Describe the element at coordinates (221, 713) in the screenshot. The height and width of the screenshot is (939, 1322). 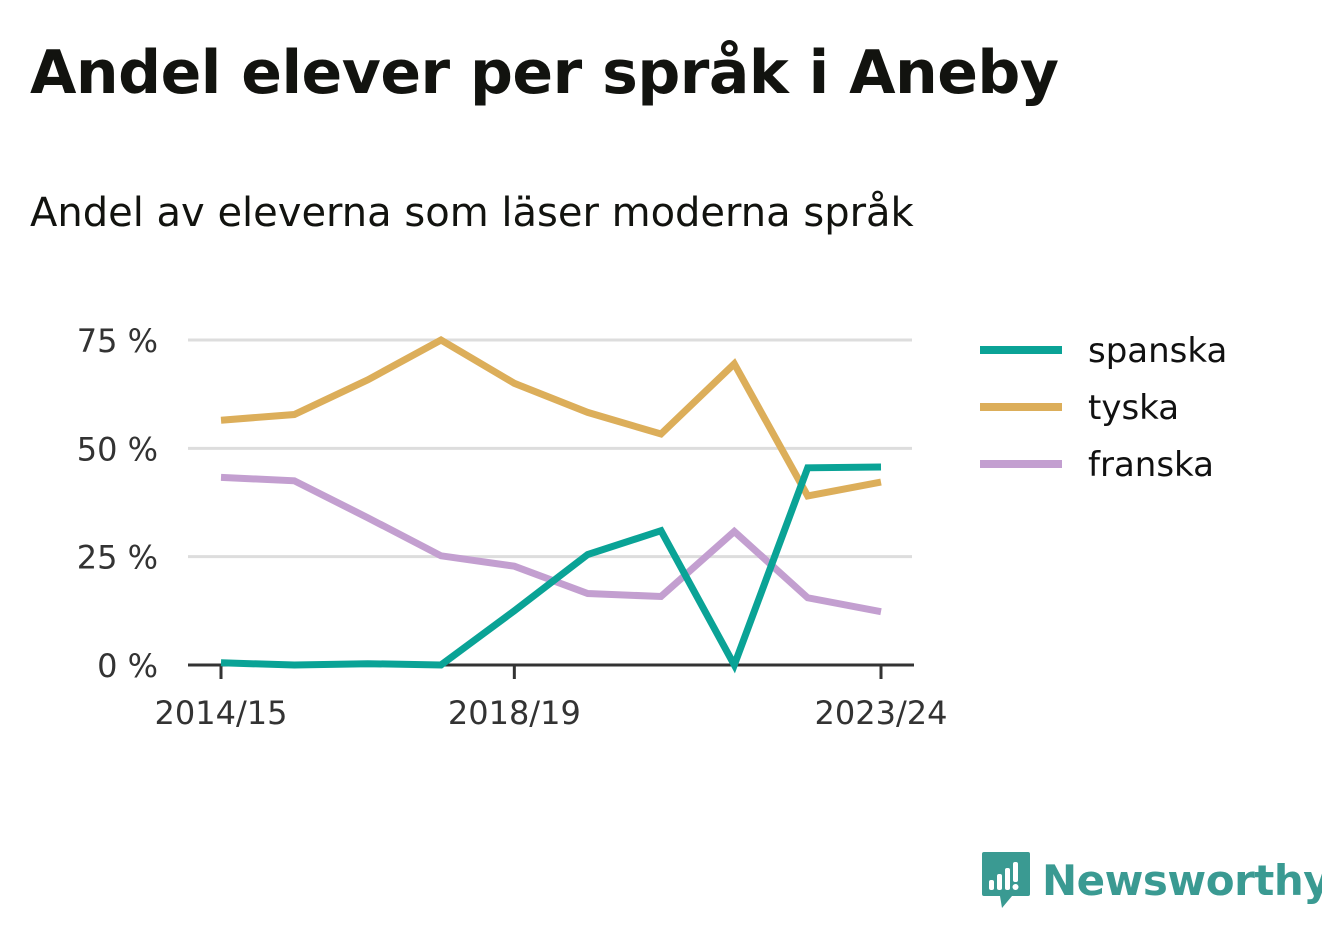
I see `x-tick-label: 2014/15` at that location.